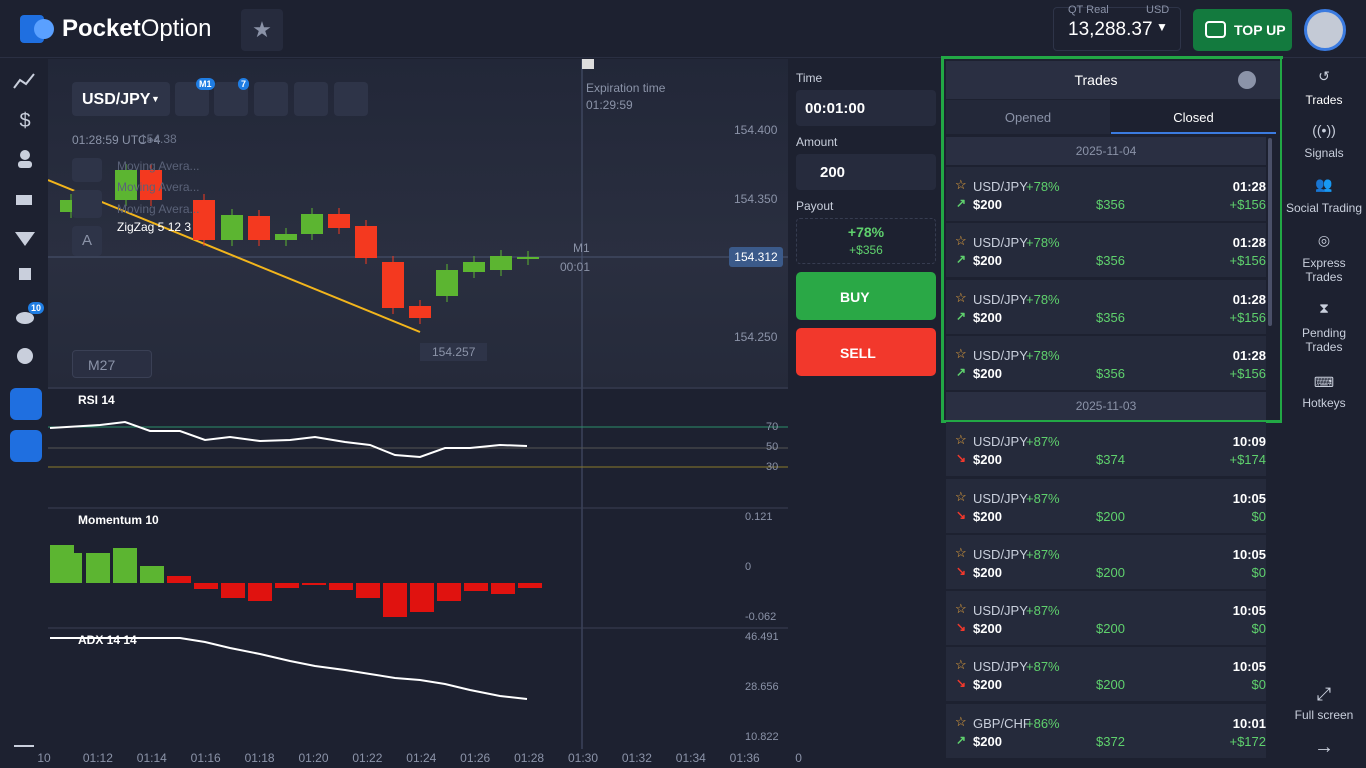  I want to click on trade-time: 10:01, so click(1249, 723).